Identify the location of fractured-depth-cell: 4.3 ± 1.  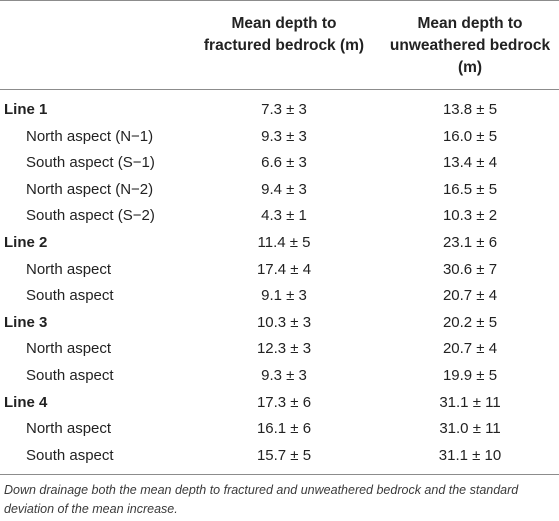
(284, 216).